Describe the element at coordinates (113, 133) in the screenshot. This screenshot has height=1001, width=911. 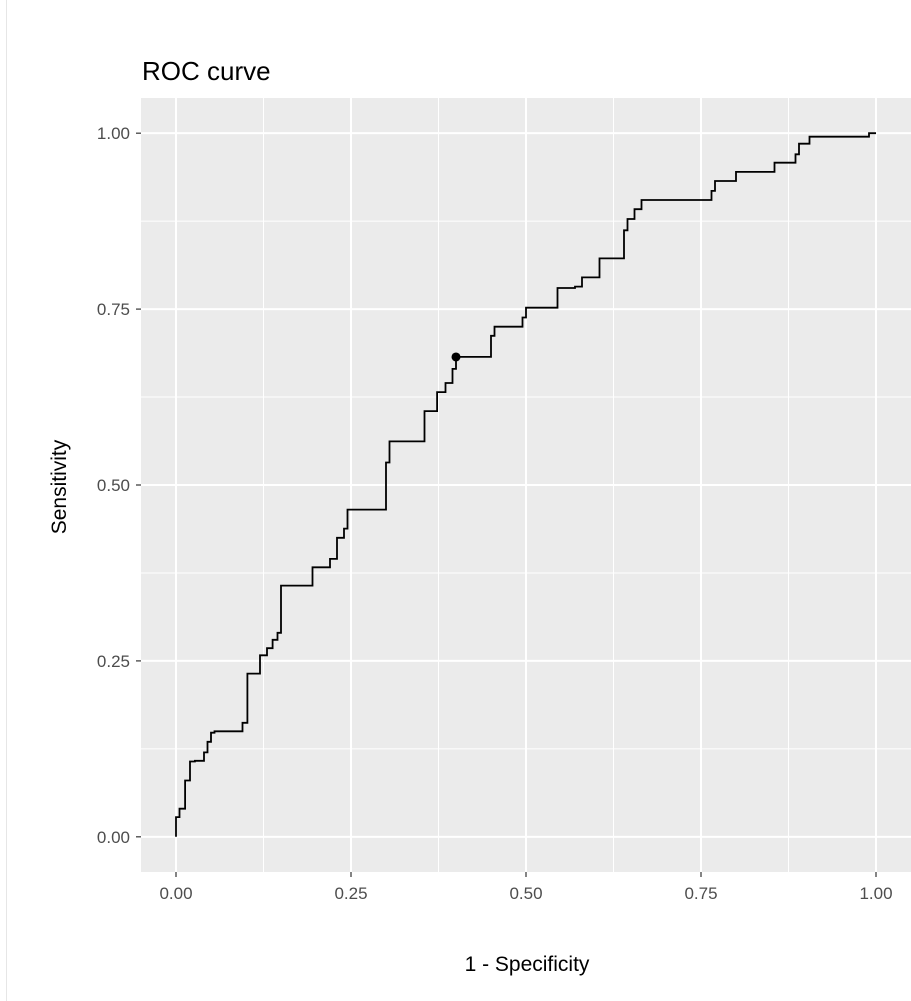
I see `y-tick-label: 1.00` at that location.